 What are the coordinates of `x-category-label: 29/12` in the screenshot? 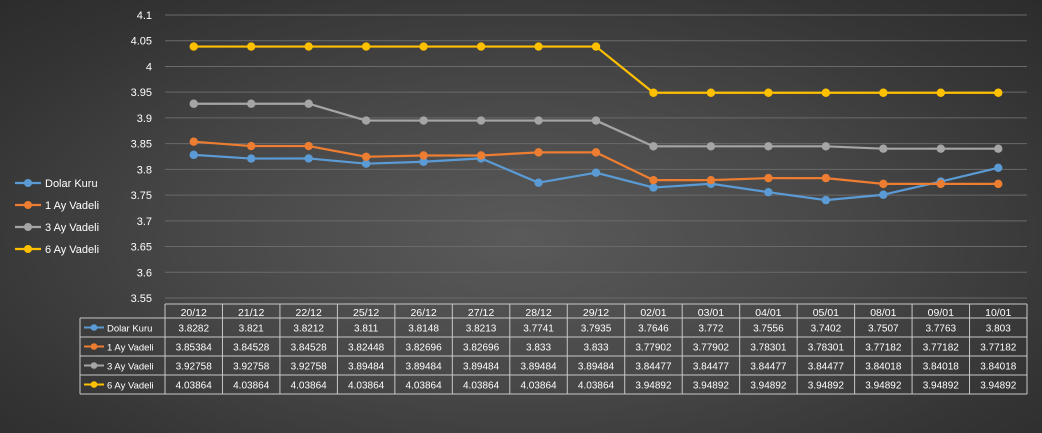 It's located at (596, 313).